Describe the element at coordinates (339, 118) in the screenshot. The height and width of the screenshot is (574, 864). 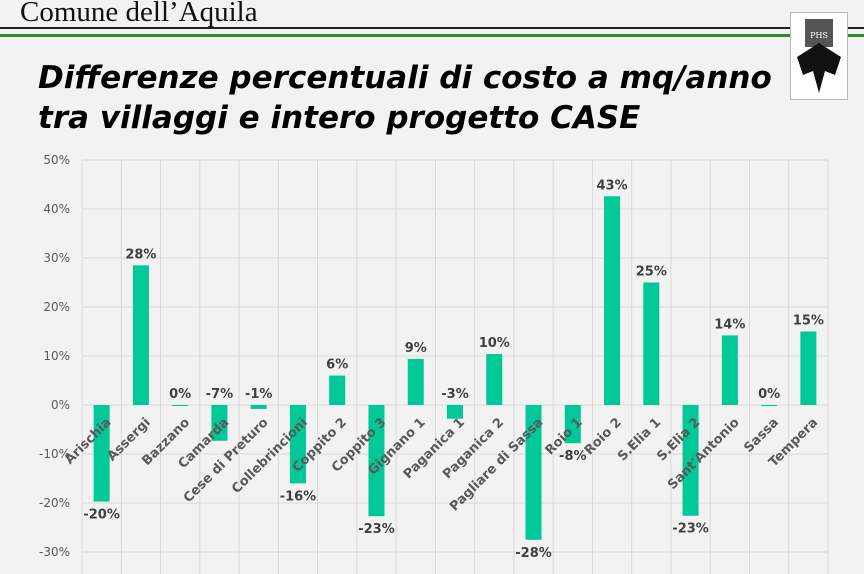
I see `title-line-2: tra villaggi e intero progetto CASE` at that location.